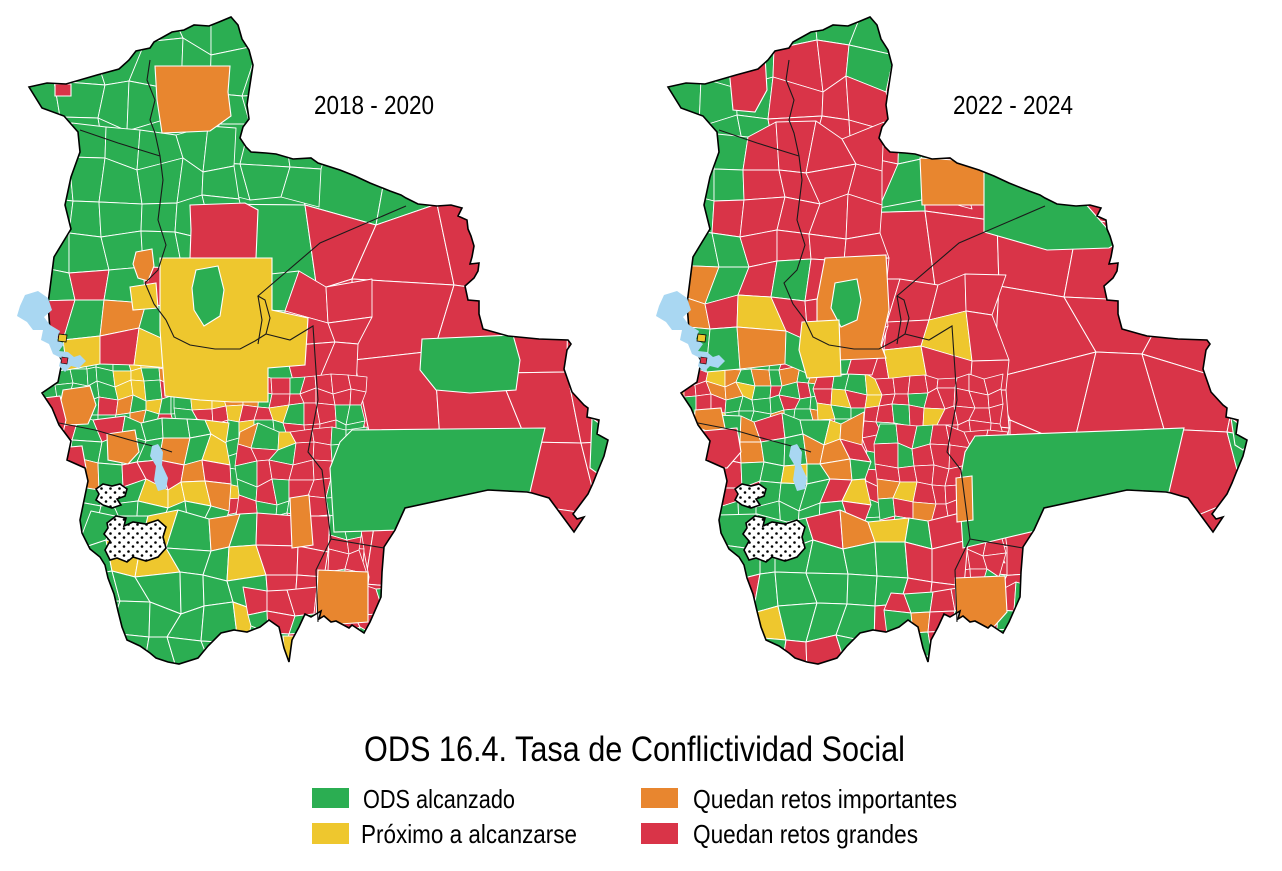 The image size is (1282, 871). What do you see at coordinates (469, 834) in the screenshot?
I see `svg-text: Próximo a alcanzarse` at bounding box center [469, 834].